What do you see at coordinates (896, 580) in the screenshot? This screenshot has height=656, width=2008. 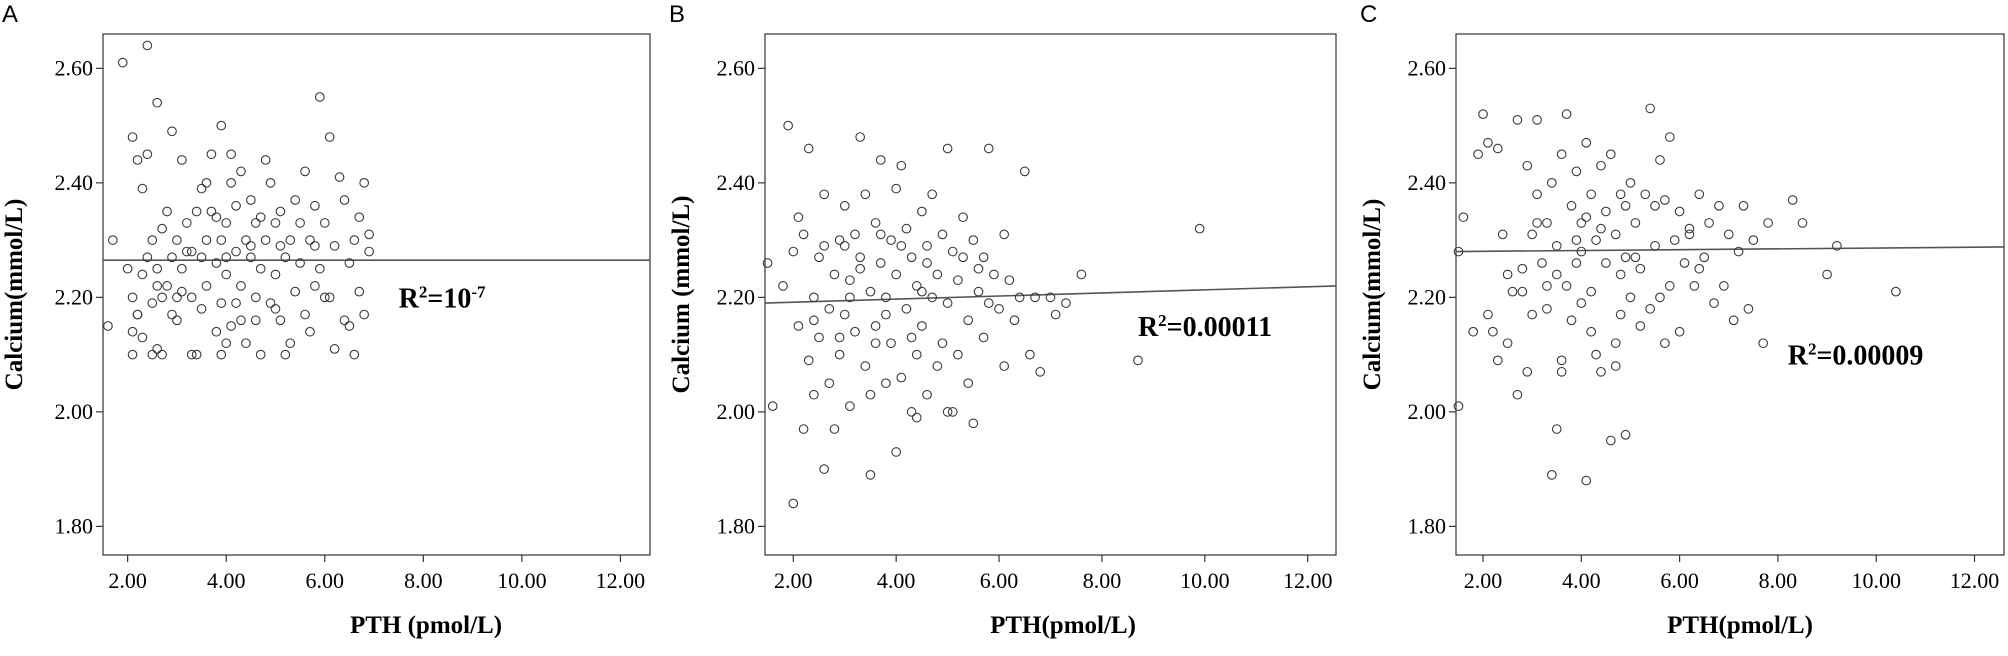 I see `x-tick-label: 4.00` at bounding box center [896, 580].